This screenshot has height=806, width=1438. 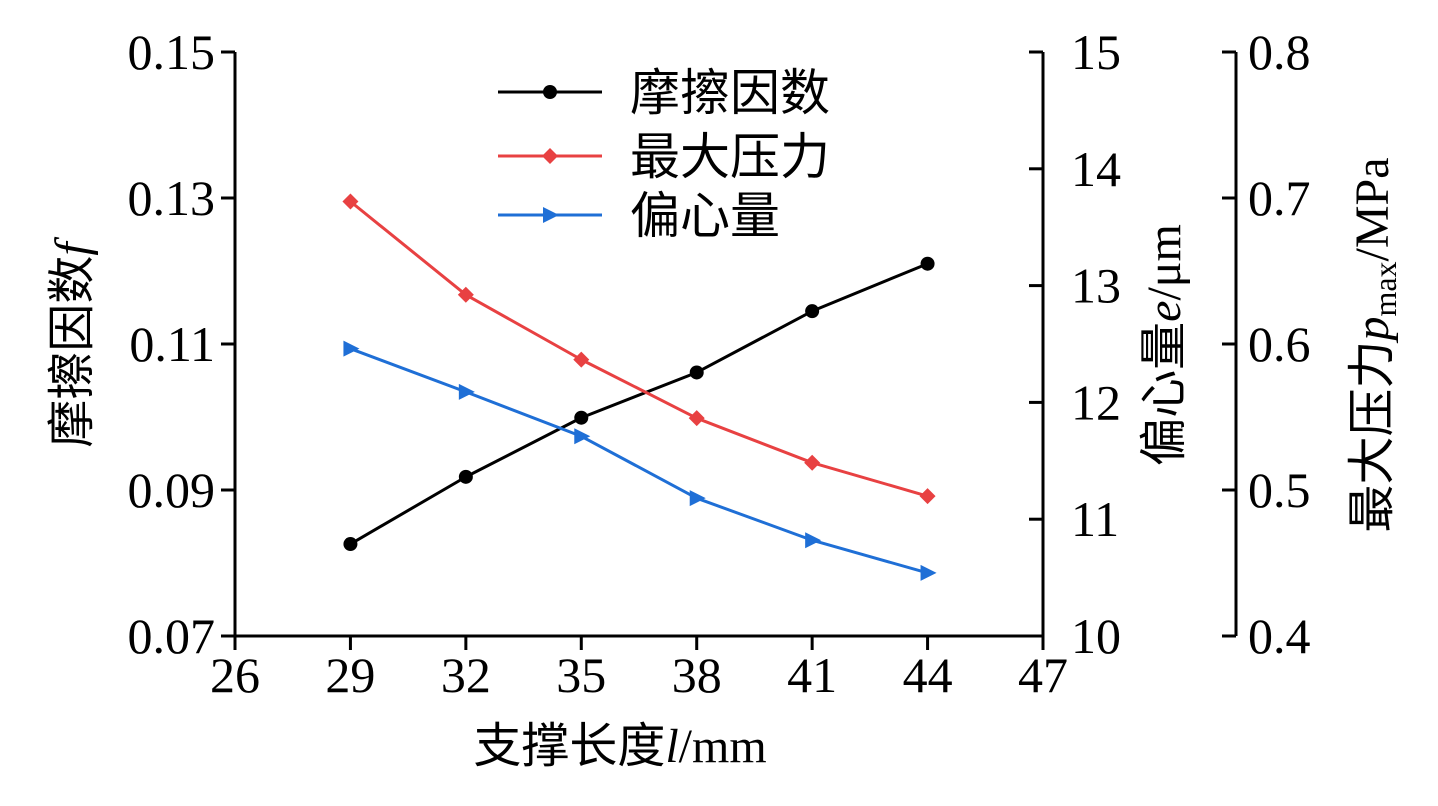 I want to click on x-tick-label: 29, so click(x=350, y=675).